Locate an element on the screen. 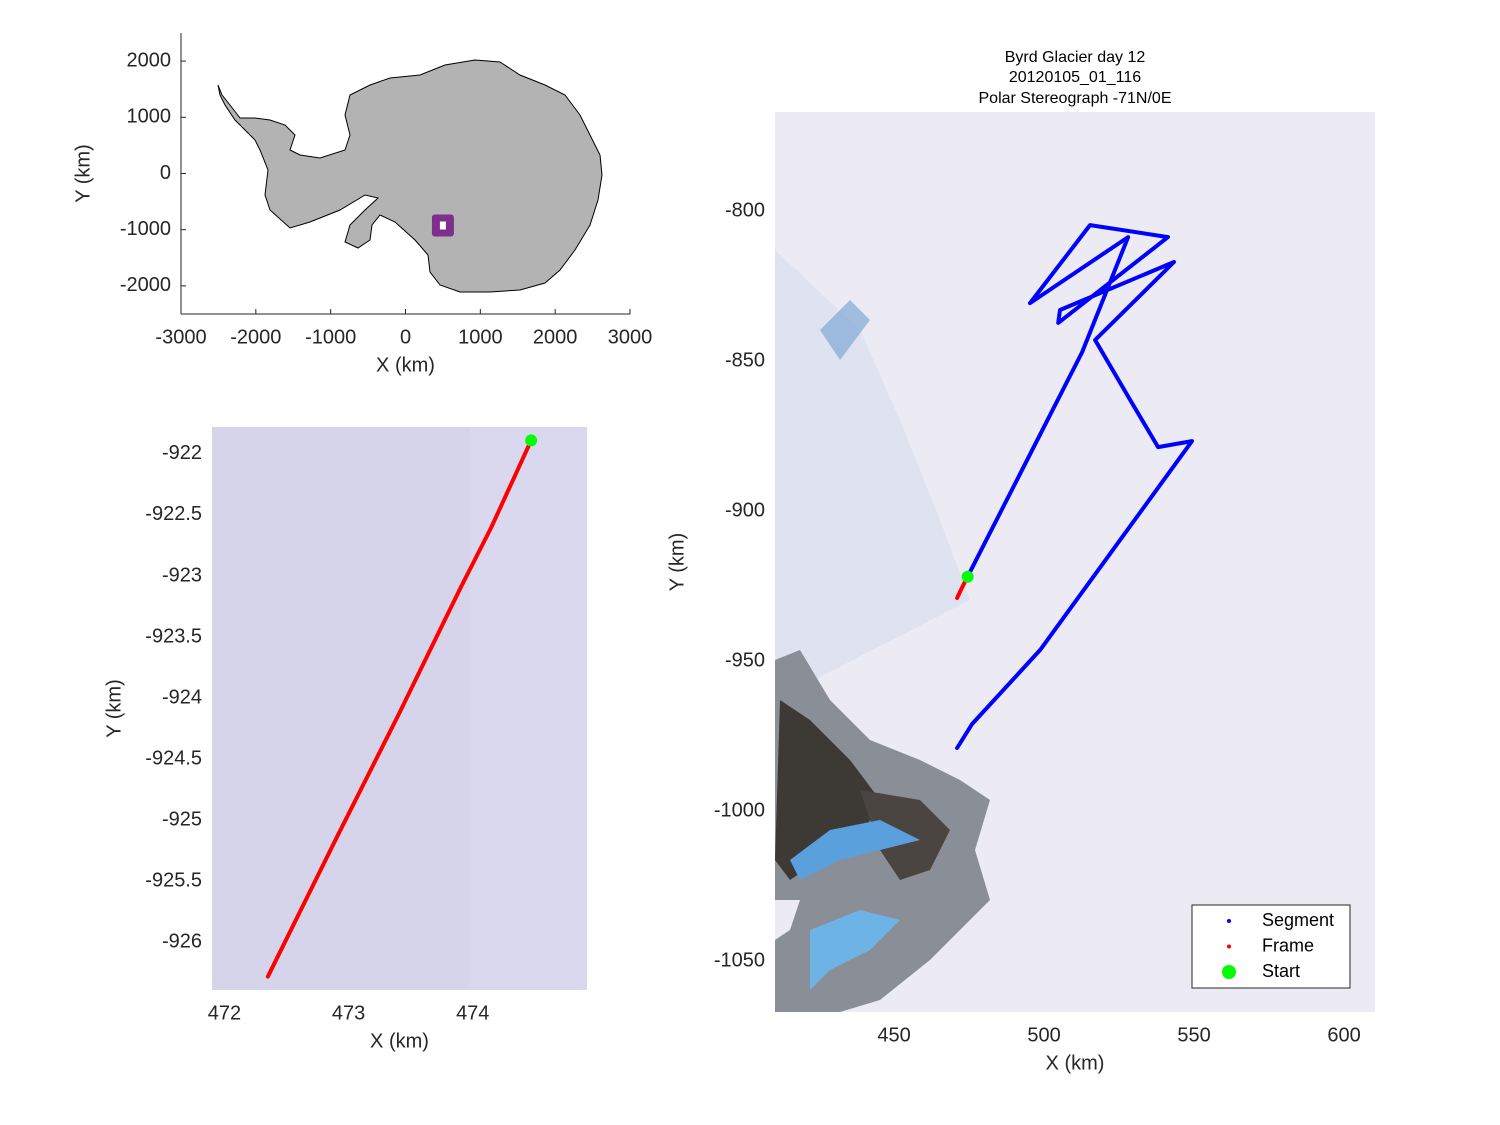 The width and height of the screenshot is (1500, 1125). x-tick-label: -3000 is located at coordinates (180, 337).